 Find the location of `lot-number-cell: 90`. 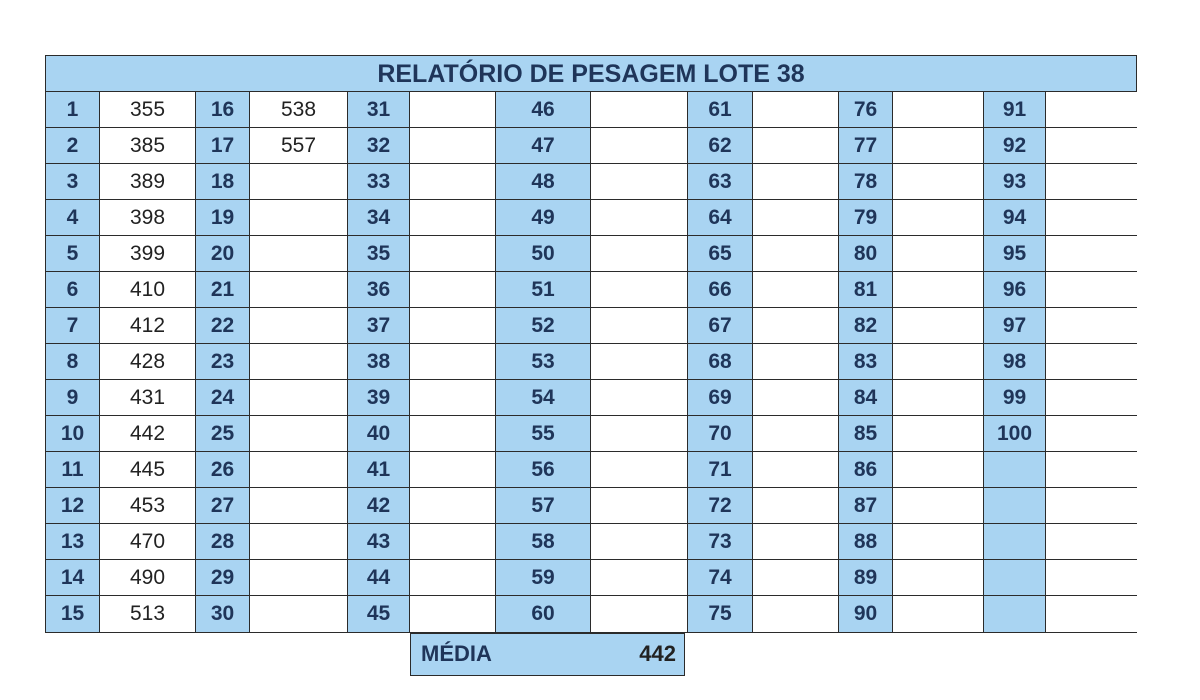

lot-number-cell: 90 is located at coordinates (866, 614).